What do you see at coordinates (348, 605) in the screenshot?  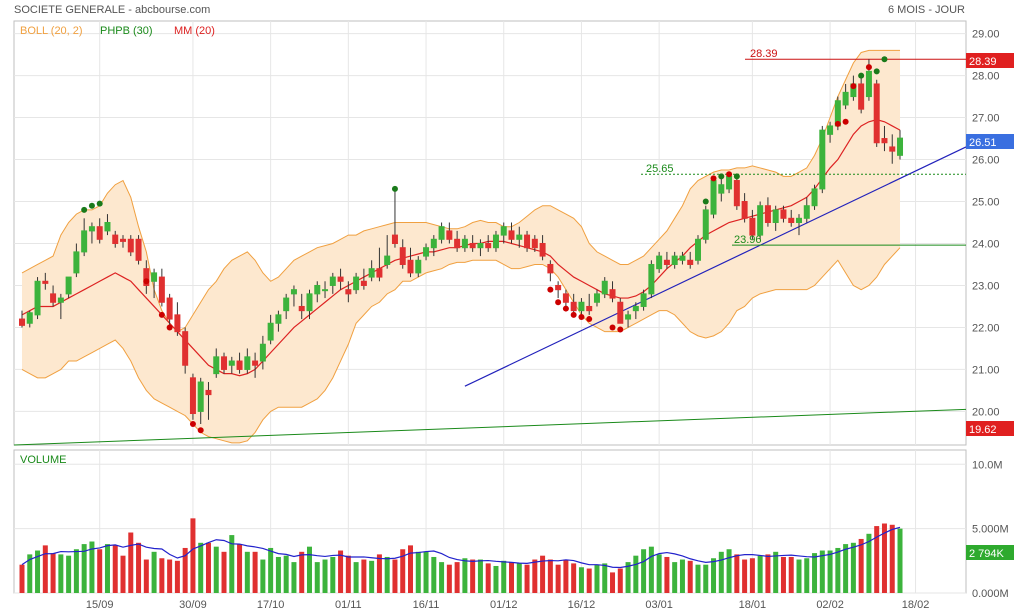 I see `x-tick-label: 01/11` at bounding box center [348, 605].